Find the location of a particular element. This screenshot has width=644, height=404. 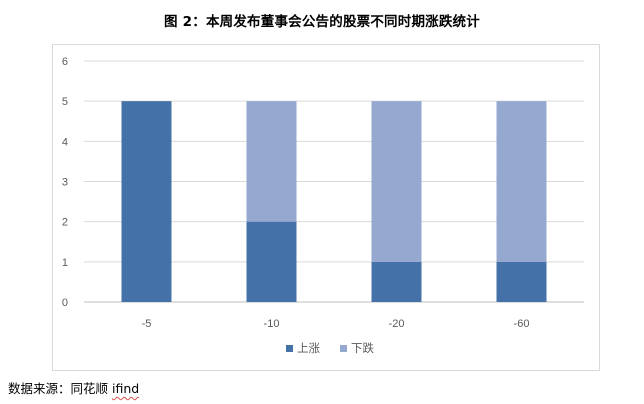

y-tick-labels: 0 1 2 3 4 5 6 is located at coordinates (65, 182).